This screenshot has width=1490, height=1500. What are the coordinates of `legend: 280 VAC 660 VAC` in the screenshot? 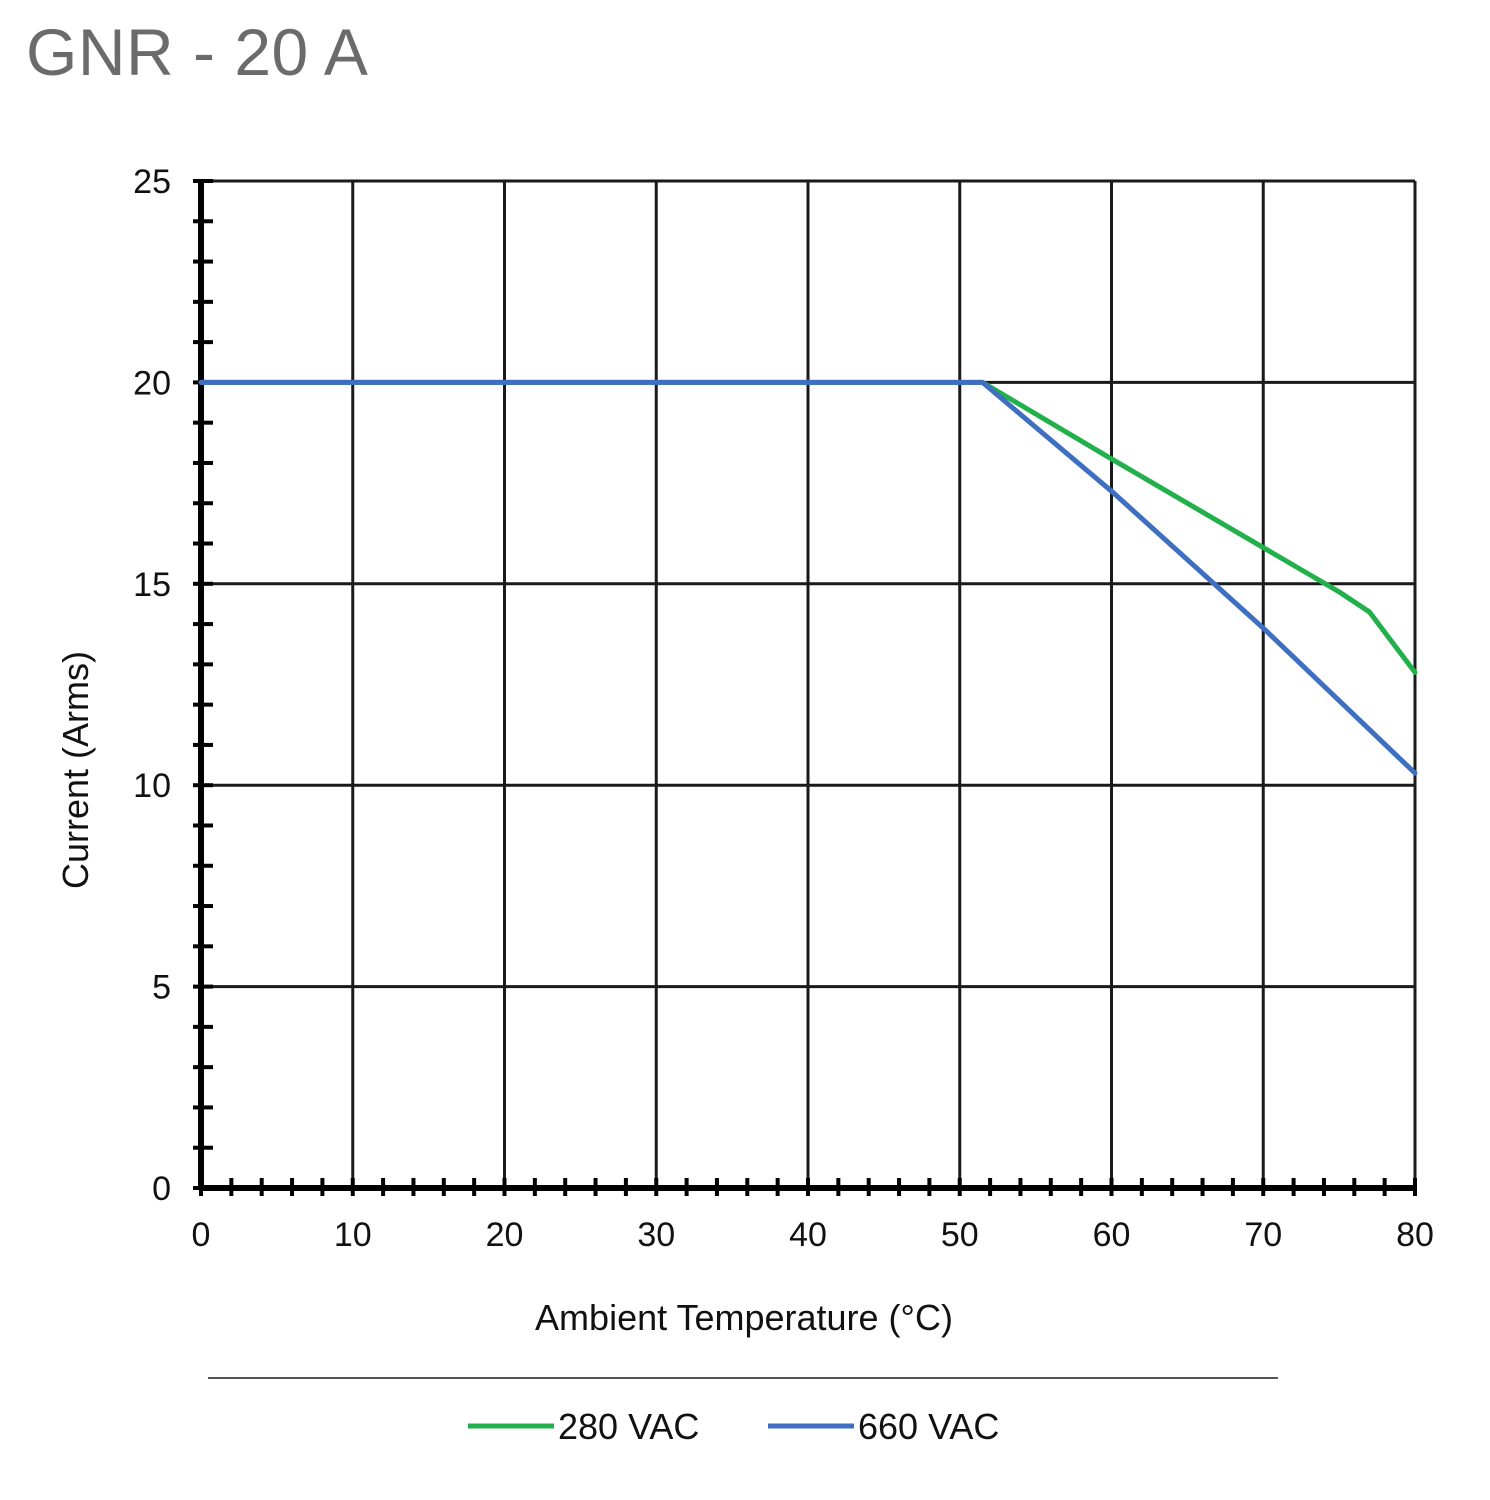 It's located at (733, 1426).